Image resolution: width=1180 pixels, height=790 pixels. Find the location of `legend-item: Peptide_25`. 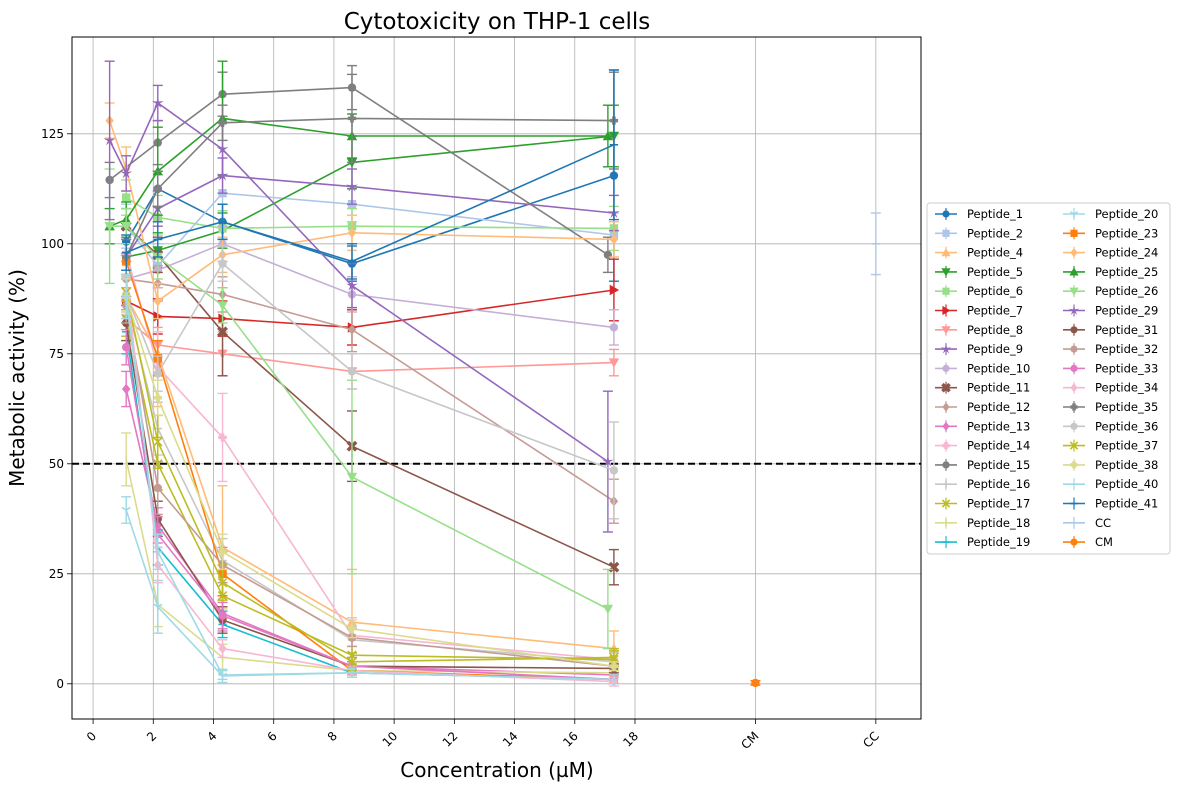

legend-item: Peptide_25 is located at coordinates (1110, 272).